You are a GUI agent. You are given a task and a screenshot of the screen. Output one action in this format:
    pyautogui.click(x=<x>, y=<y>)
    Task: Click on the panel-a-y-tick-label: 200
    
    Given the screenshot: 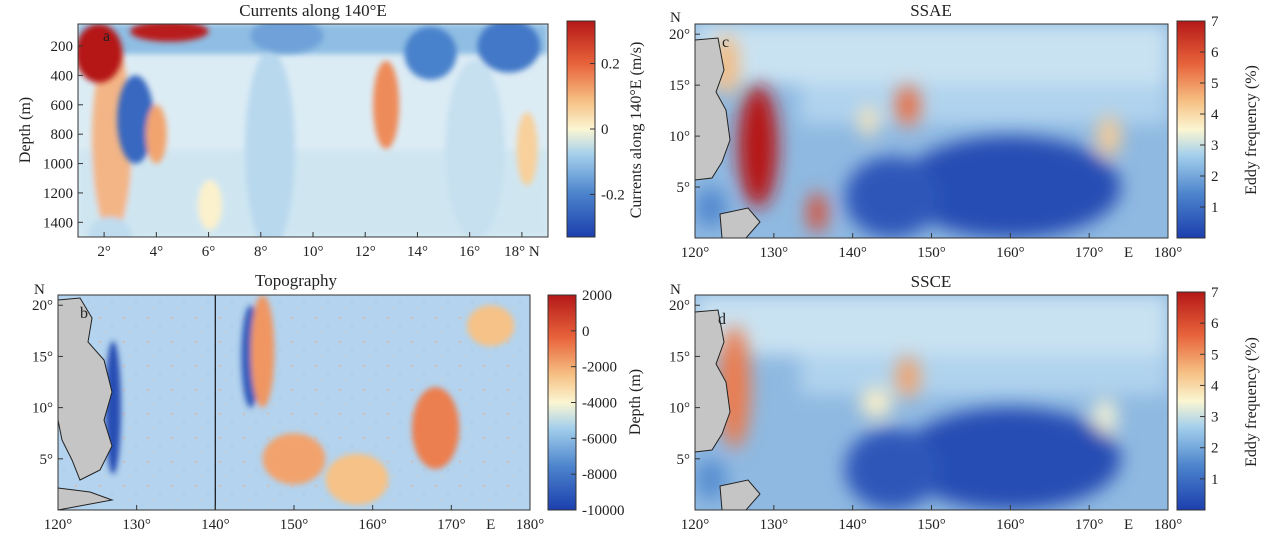 What is the action you would take?
    pyautogui.click(x=62, y=47)
    